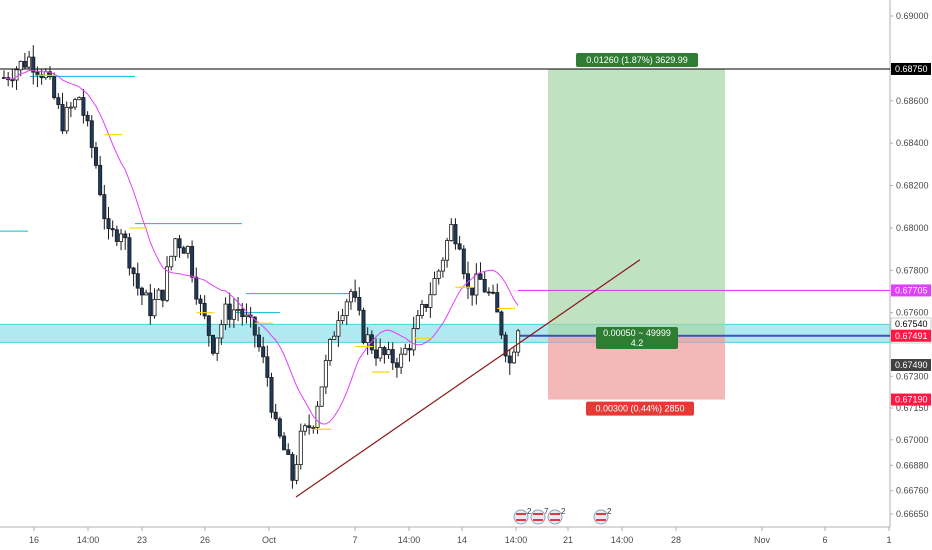 The height and width of the screenshot is (550, 932). What do you see at coordinates (636, 202) in the screenshot?
I see `profit-zone` at bounding box center [636, 202].